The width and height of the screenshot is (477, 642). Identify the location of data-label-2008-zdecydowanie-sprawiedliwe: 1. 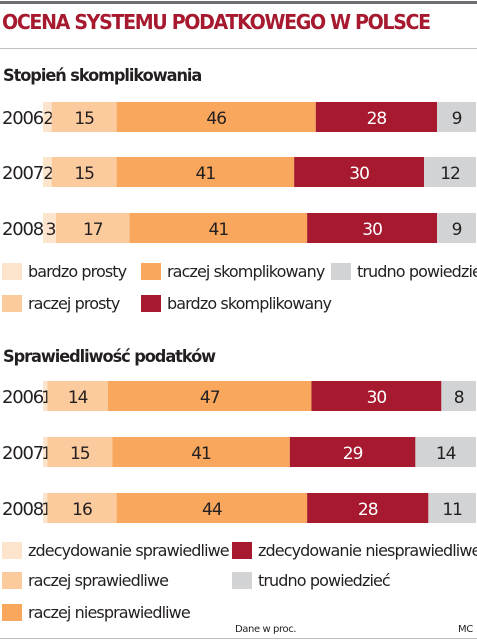
(46, 510).